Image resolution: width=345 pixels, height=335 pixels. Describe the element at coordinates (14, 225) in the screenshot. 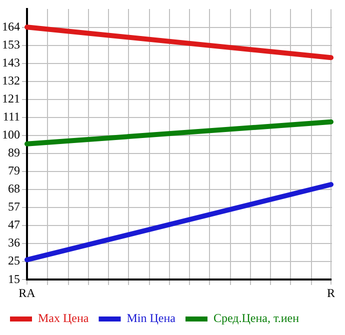

I see `y-tick-label: 47` at that location.